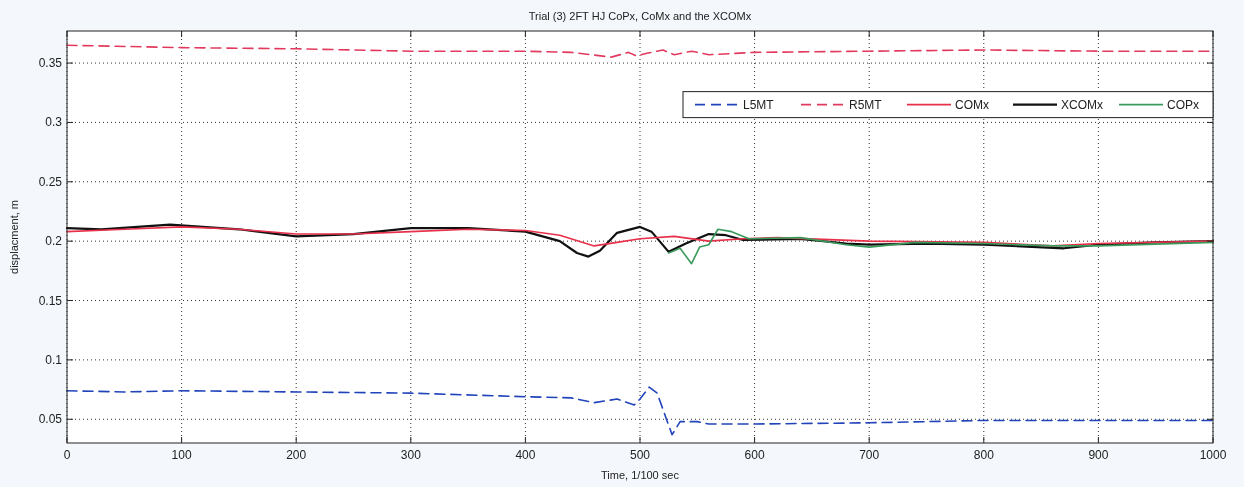 The height and width of the screenshot is (487, 1244). I want to click on x-tick-label: 700, so click(869, 455).